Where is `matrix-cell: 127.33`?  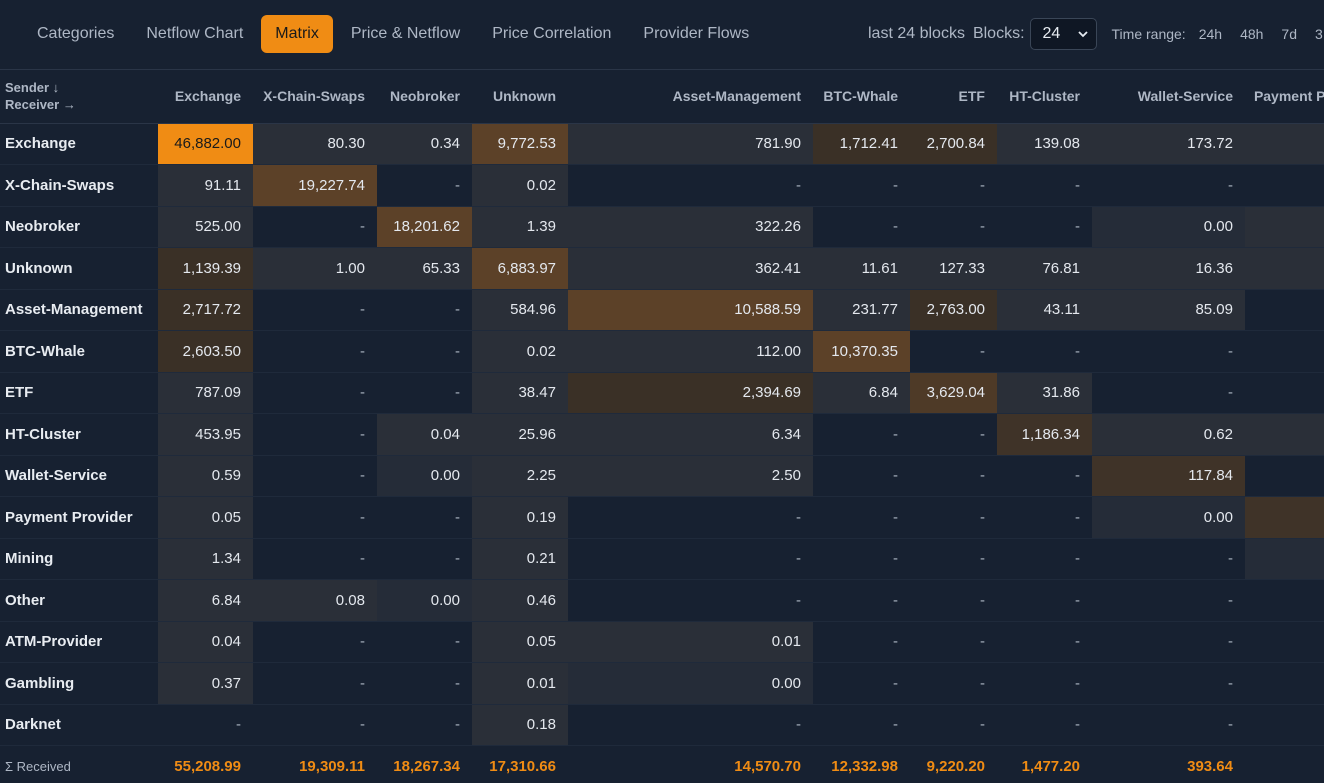 matrix-cell: 127.33 is located at coordinates (953, 268).